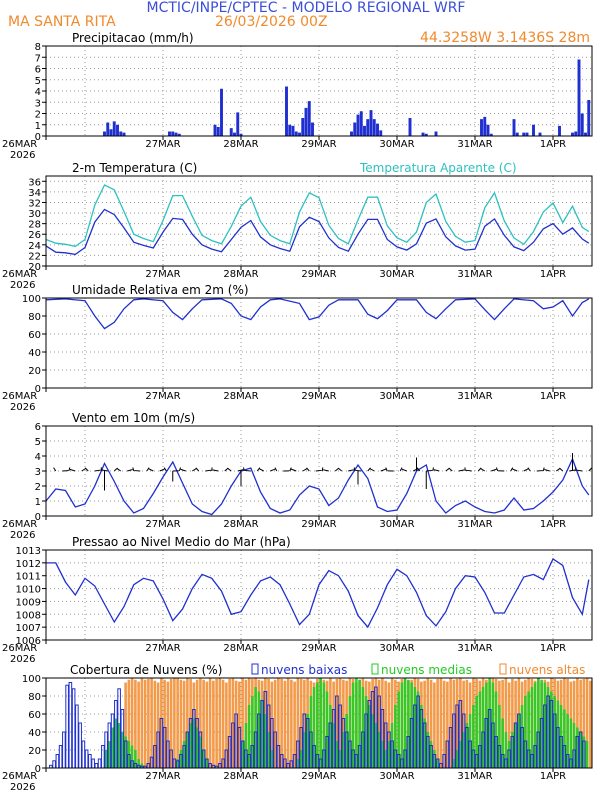  Describe the element at coordinates (255, 669) in the screenshot. I see `legend-low-swatch` at that location.